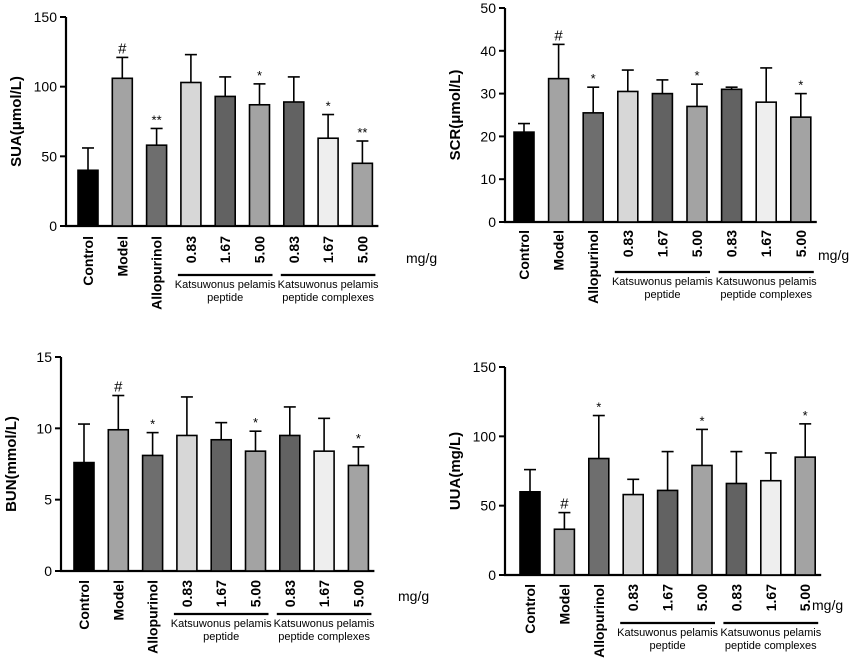 Image resolution: width=858 pixels, height=658 pixels. Describe the element at coordinates (488, 51) in the screenshot. I see `y-tick-label: 40` at that location.